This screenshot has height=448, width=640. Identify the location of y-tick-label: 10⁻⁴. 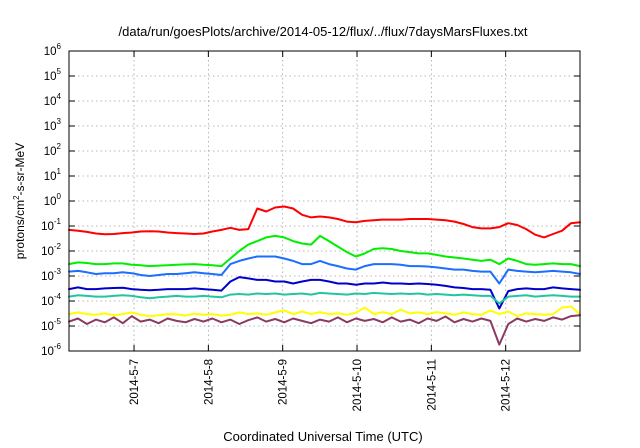
(51, 300).